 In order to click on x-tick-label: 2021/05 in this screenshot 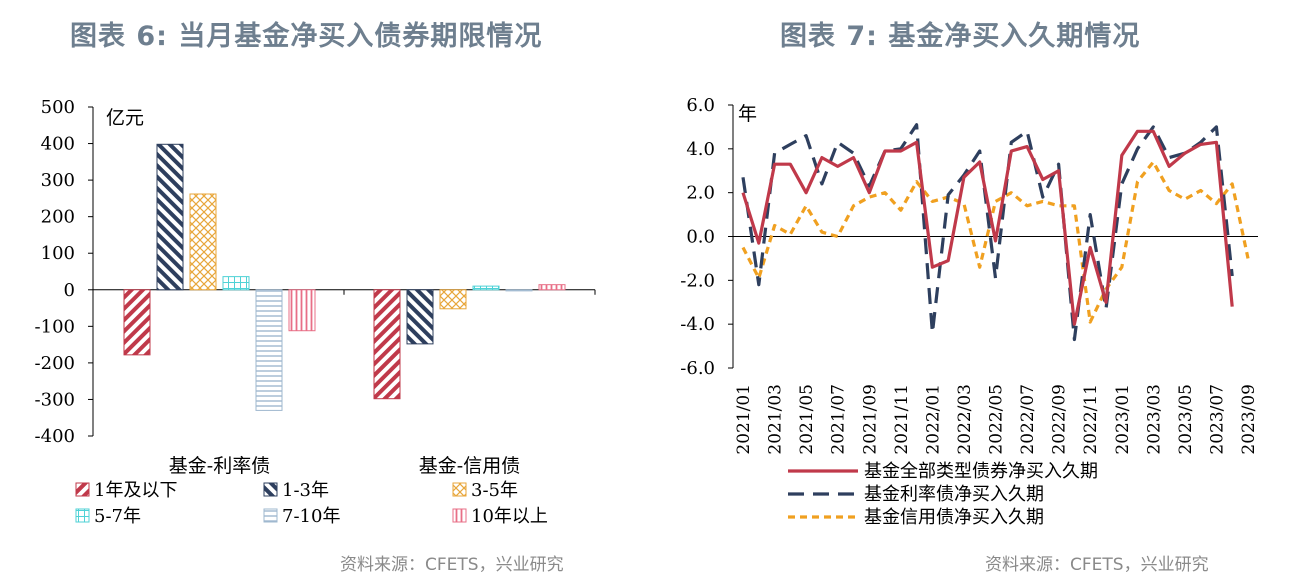, I will do `click(807, 419)`.